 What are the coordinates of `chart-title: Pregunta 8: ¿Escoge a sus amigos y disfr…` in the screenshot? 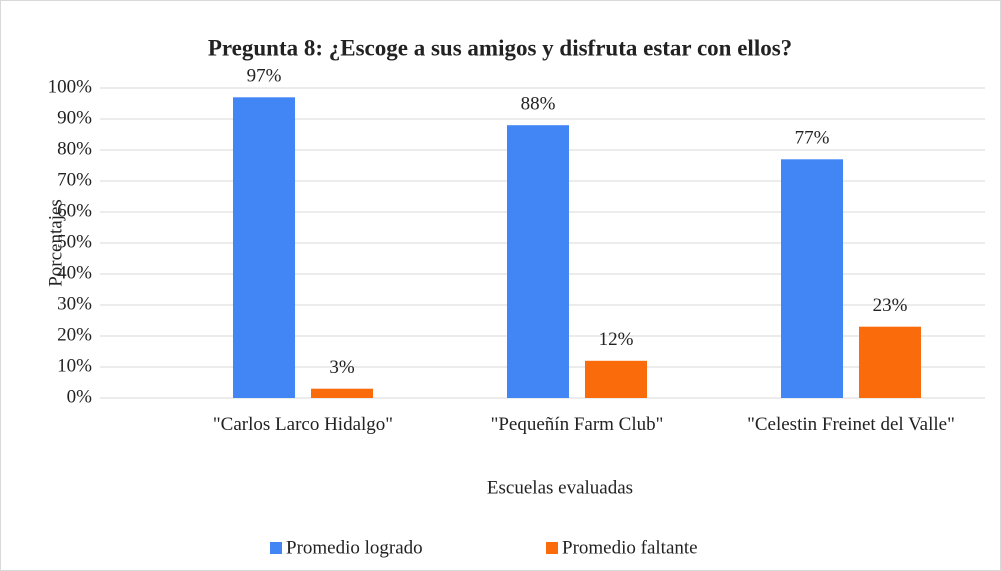 It's located at (500, 47).